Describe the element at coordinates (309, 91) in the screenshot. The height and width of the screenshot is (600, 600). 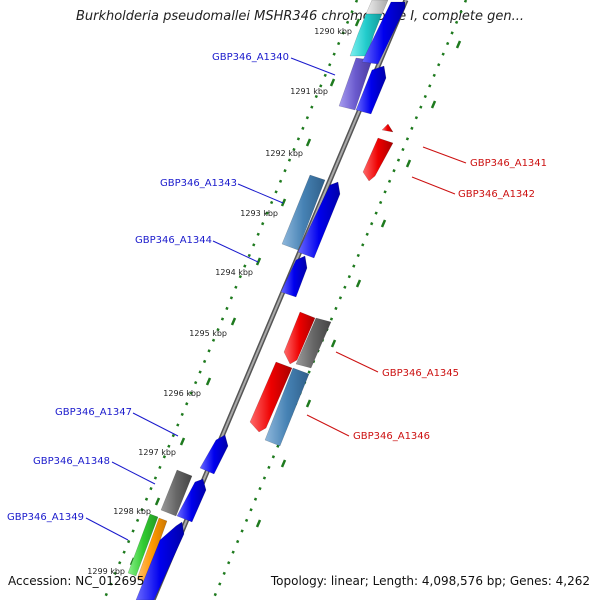
I see `tick-label: 1291 kbp` at that location.